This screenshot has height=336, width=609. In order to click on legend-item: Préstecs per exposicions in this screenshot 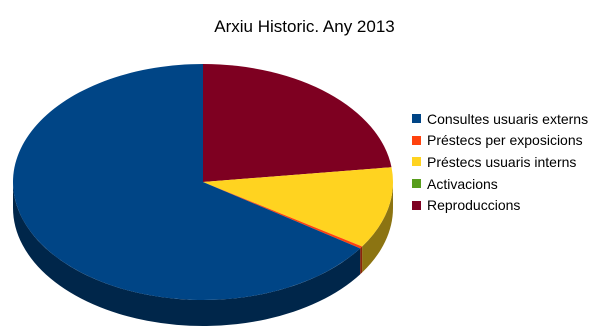, I will do `click(500, 141)`.